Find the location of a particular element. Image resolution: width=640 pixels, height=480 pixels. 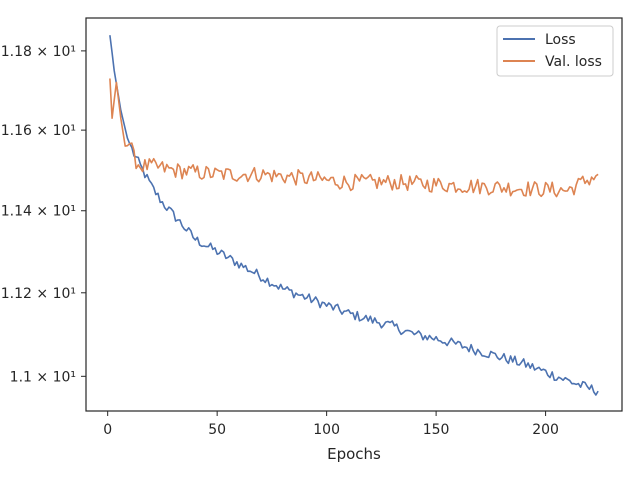

legend-label: Val. loss is located at coordinates (573, 62).